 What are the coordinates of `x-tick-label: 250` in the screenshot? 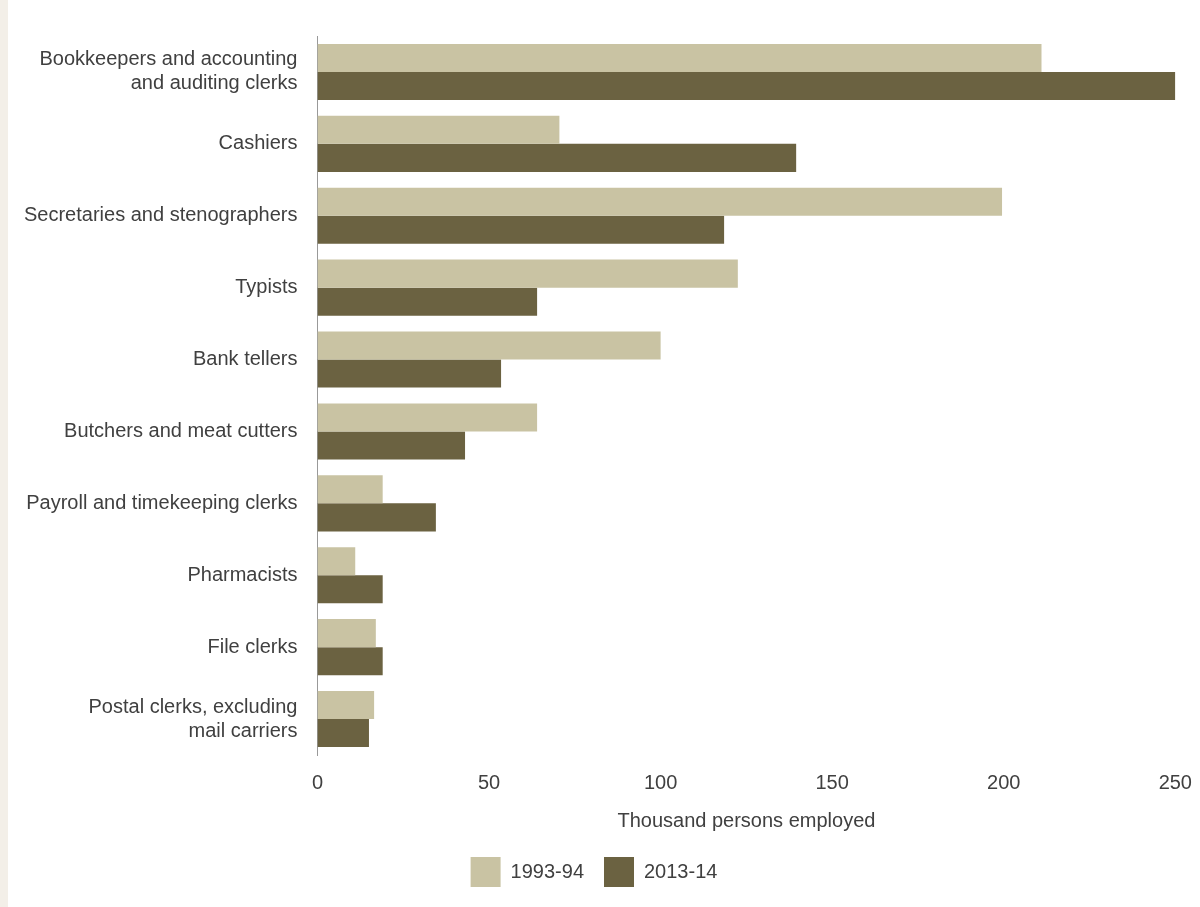 It's located at (1175, 781).